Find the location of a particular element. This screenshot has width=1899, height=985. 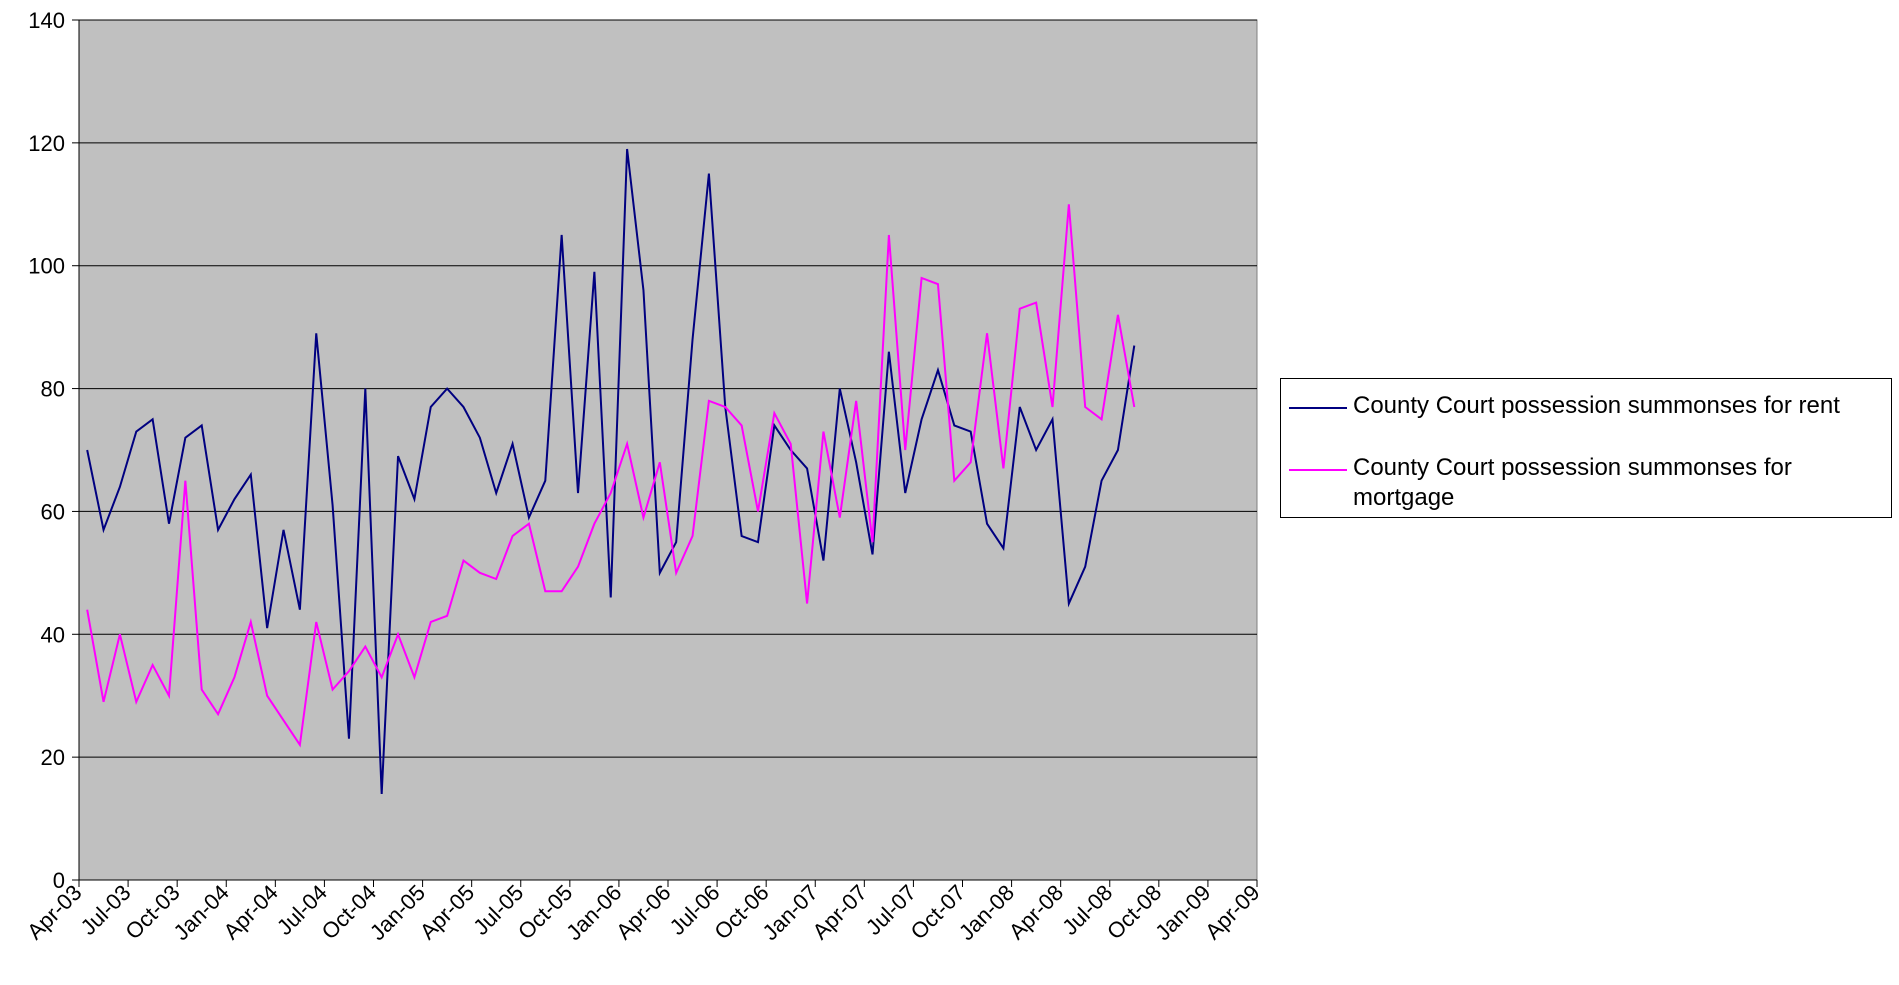

x-tick-label: Apr-09 is located at coordinates (1232, 912).